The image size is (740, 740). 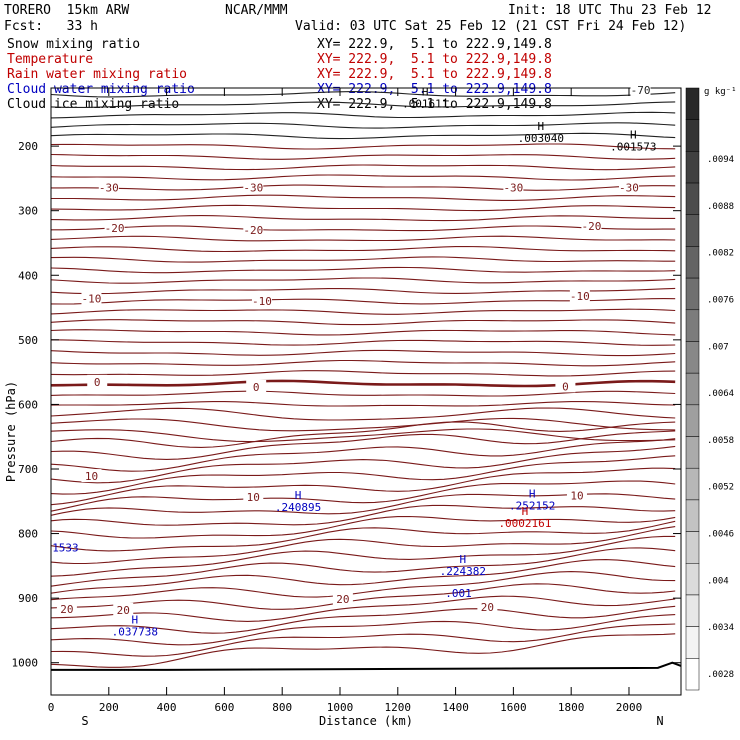 I want to click on x-tick-label: 0, so click(x=51, y=707).